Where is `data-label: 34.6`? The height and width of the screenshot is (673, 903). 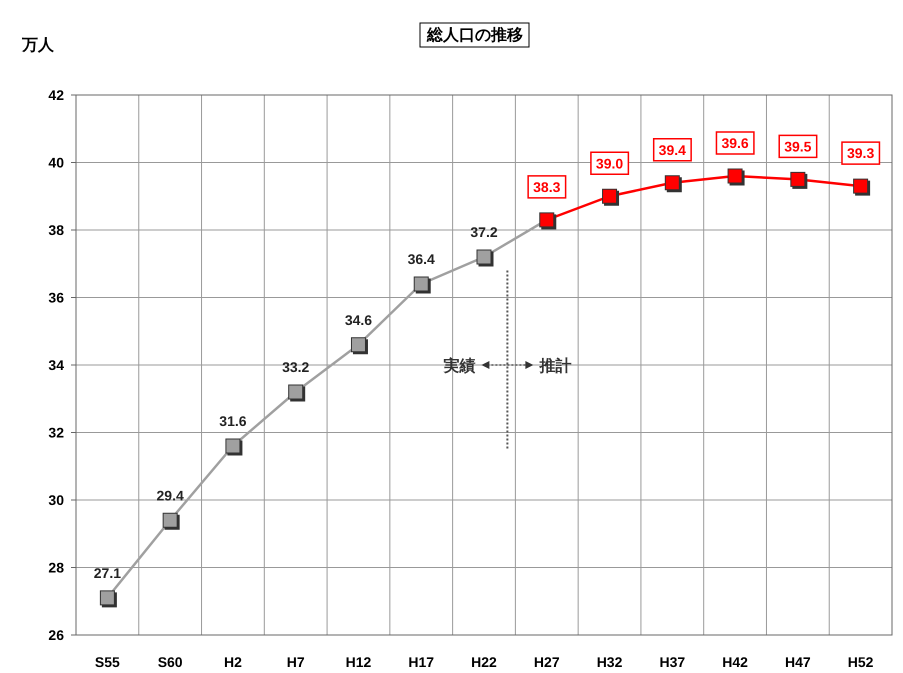 data-label: 34.6 is located at coordinates (358, 320).